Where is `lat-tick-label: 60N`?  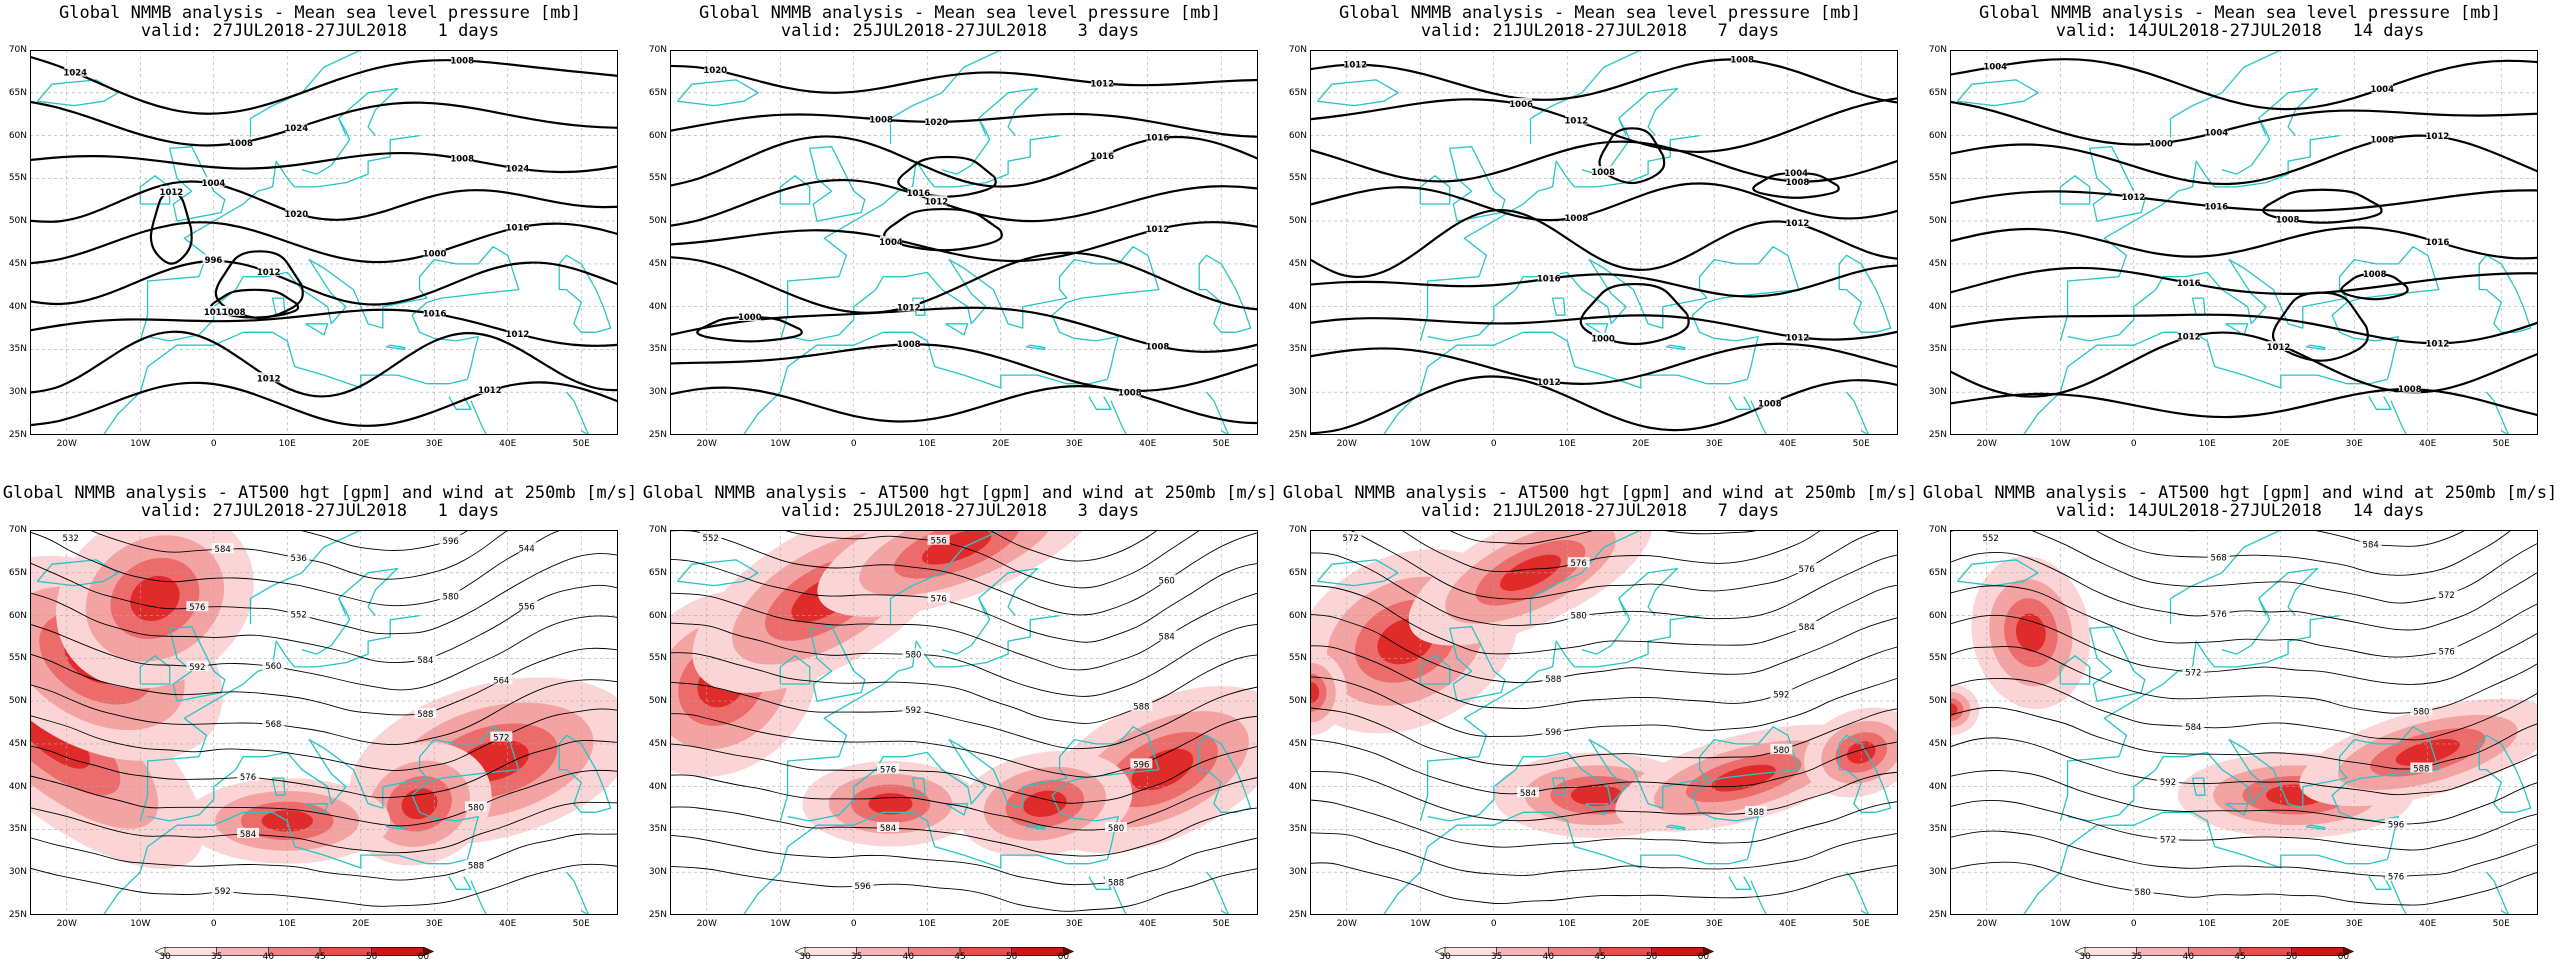
lat-tick-label: 60N is located at coordinates (17, 135).